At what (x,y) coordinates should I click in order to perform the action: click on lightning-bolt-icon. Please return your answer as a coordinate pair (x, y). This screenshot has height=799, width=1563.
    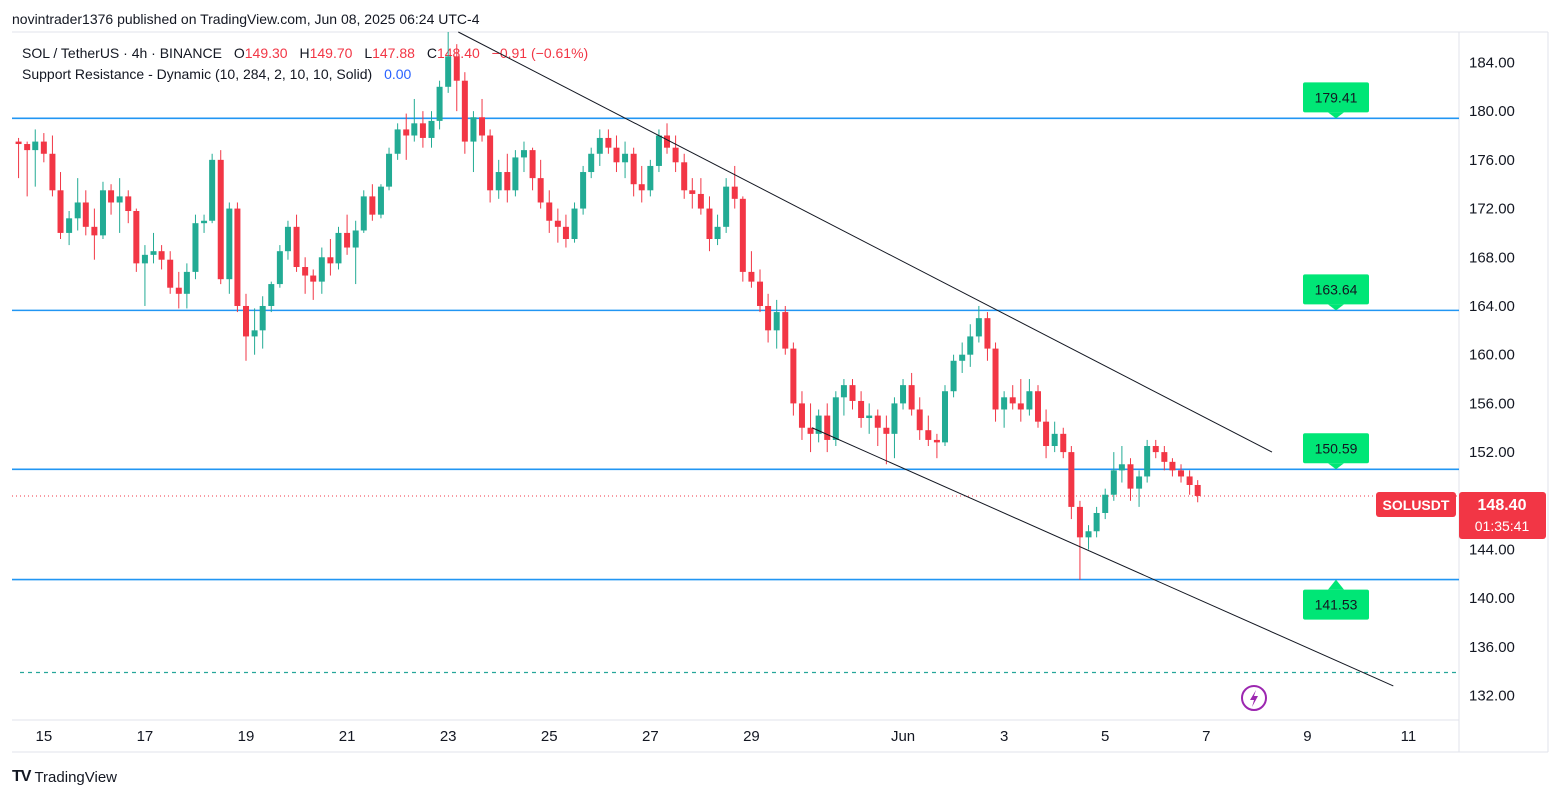
    Looking at the image, I should click on (1254, 698).